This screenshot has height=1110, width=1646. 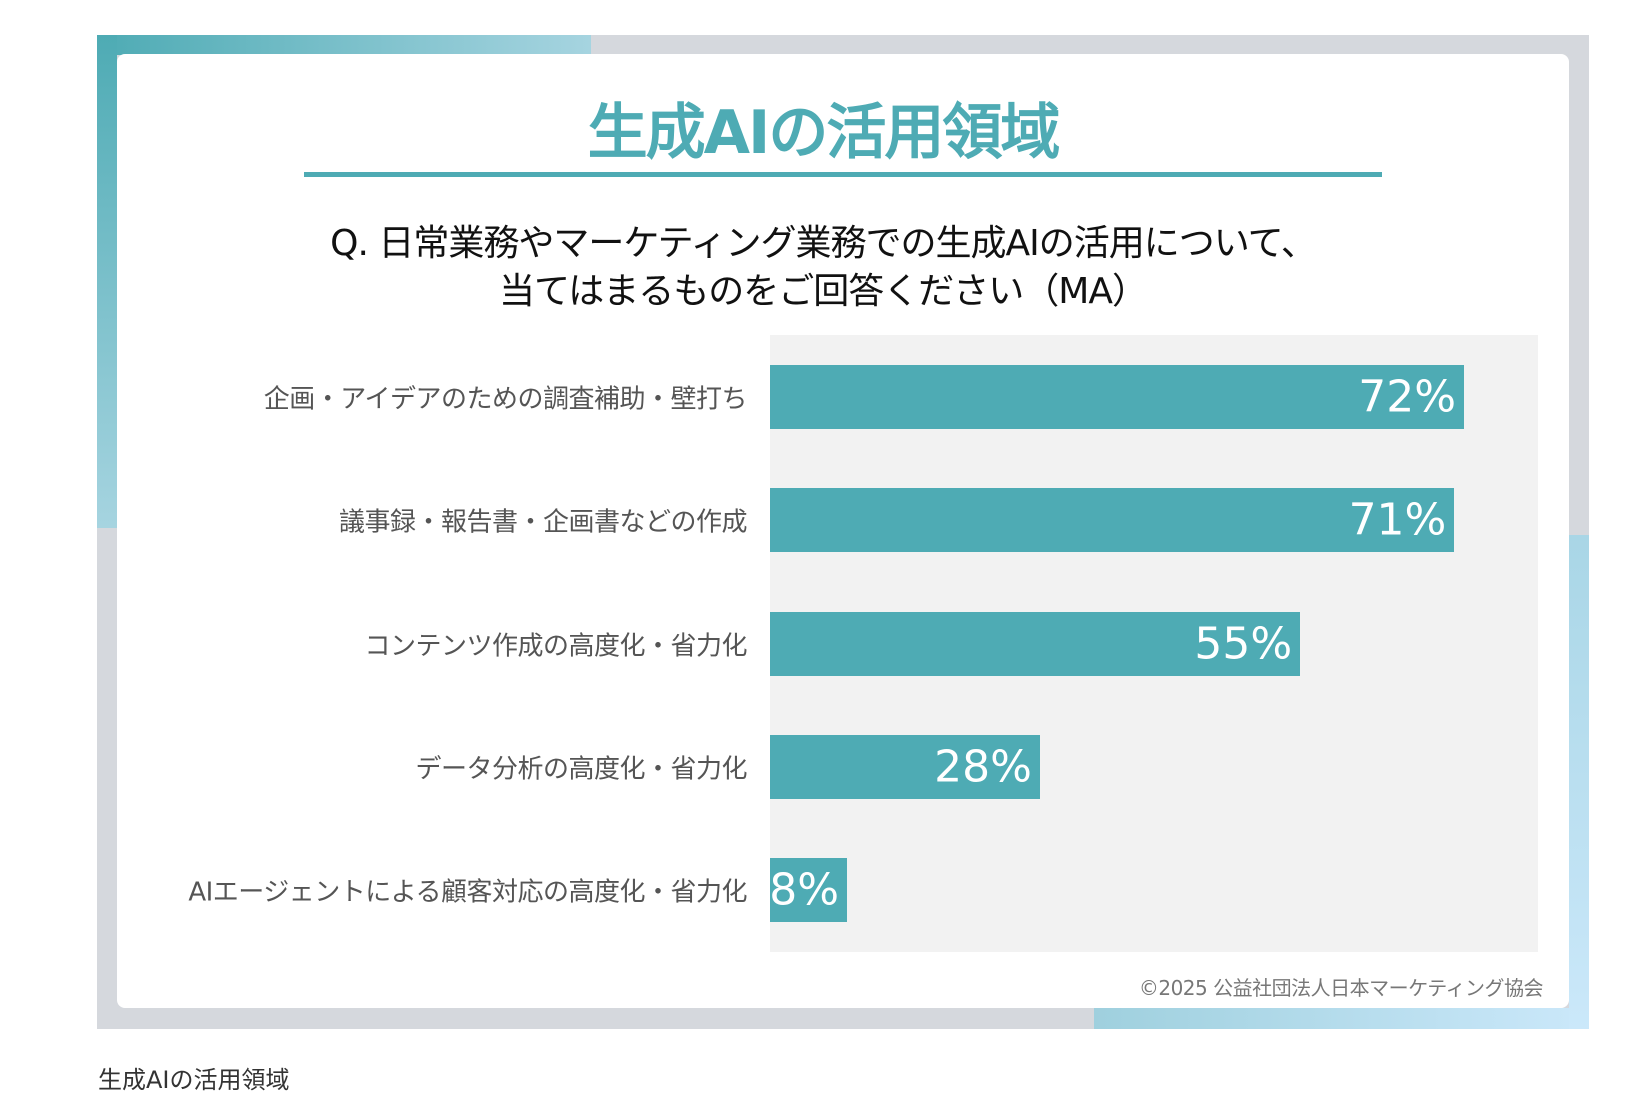 What do you see at coordinates (467, 892) in the screenshot?
I see `category-label: AIエージェントによる顧客対応の高度化・省力化` at bounding box center [467, 892].